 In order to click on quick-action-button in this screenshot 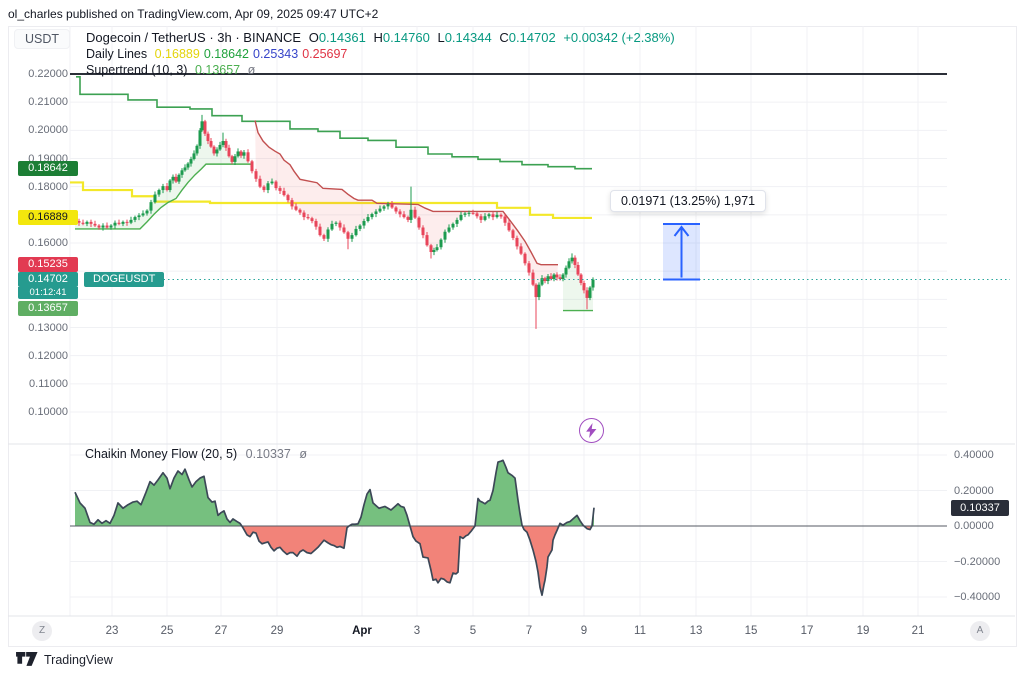, I will do `click(591, 430)`.